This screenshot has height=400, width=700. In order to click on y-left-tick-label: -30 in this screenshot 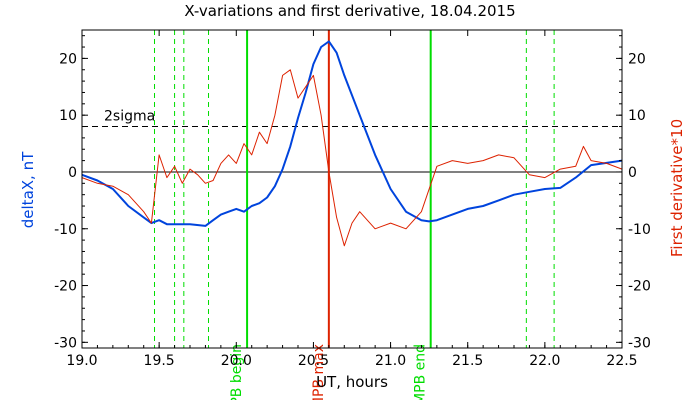, I will do `click(65, 343)`.